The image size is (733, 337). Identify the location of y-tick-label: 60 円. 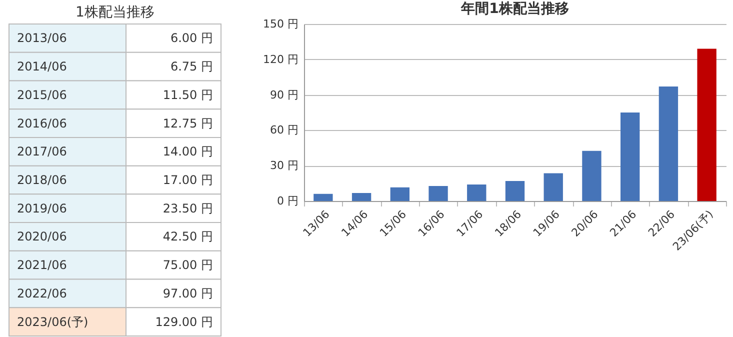
(284, 130).